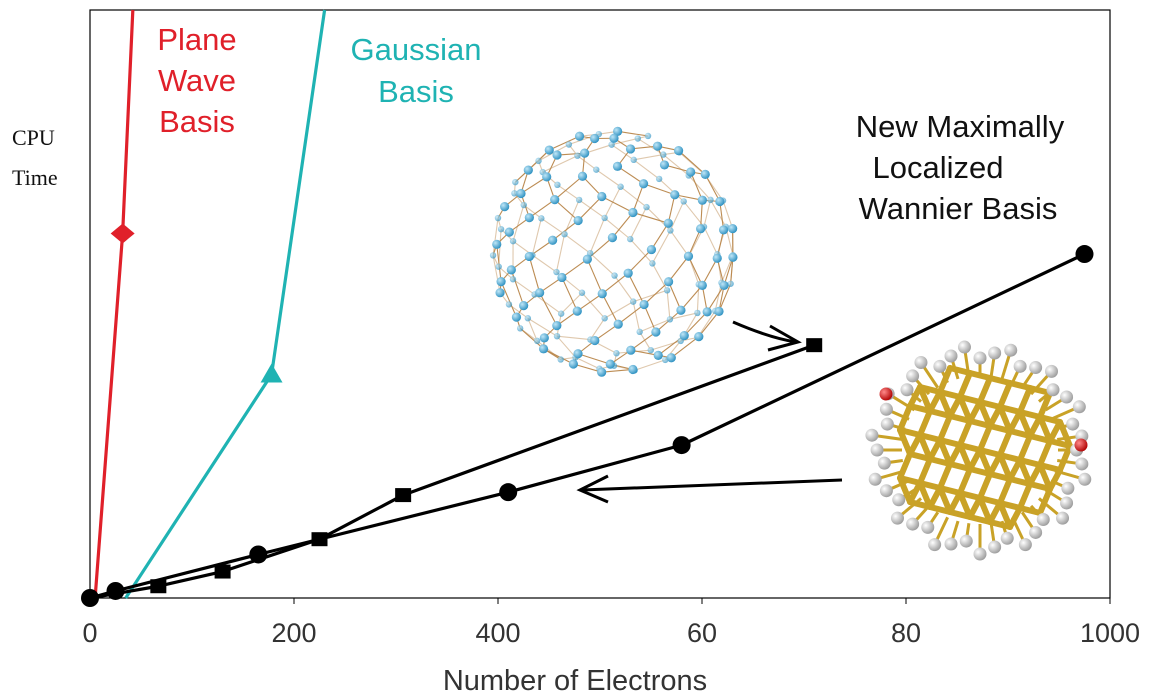  What do you see at coordinates (114, 304) in the screenshot?
I see `plane-series-line` at bounding box center [114, 304].